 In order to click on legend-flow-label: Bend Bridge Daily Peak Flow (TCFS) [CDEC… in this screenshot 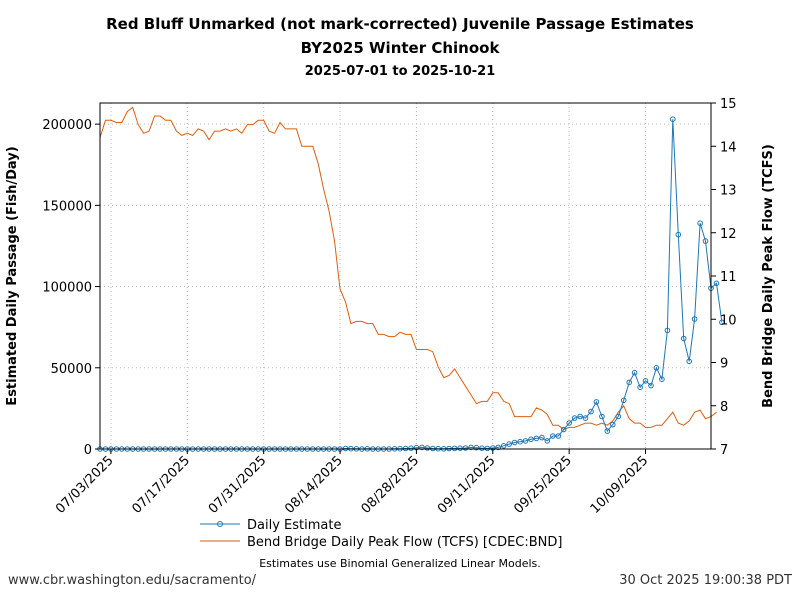, I will do `click(404, 542)`.